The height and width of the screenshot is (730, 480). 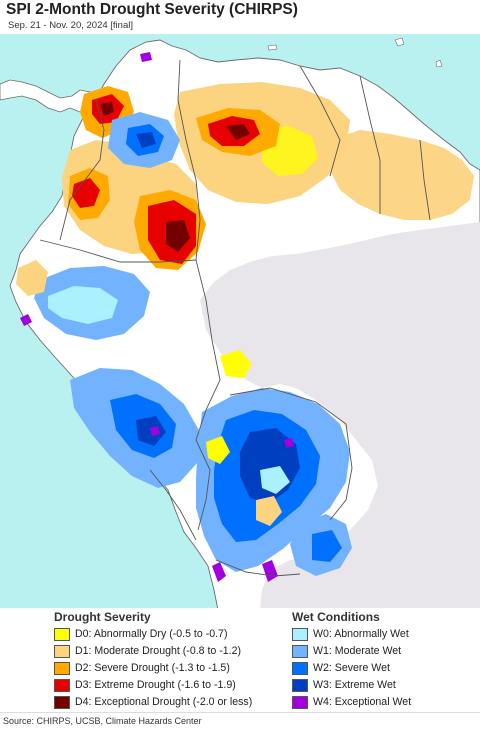 What do you see at coordinates (300, 685) in the screenshot?
I see `legend-swatch-w3` at bounding box center [300, 685].